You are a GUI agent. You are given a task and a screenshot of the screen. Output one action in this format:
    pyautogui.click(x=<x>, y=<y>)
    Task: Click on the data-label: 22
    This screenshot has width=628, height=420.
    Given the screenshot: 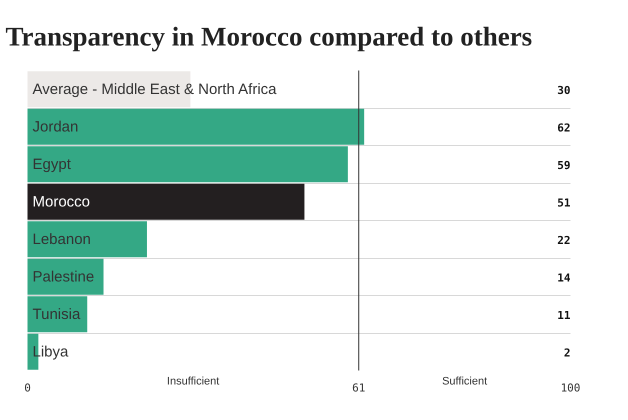 What is the action you would take?
    pyautogui.click(x=564, y=240)
    